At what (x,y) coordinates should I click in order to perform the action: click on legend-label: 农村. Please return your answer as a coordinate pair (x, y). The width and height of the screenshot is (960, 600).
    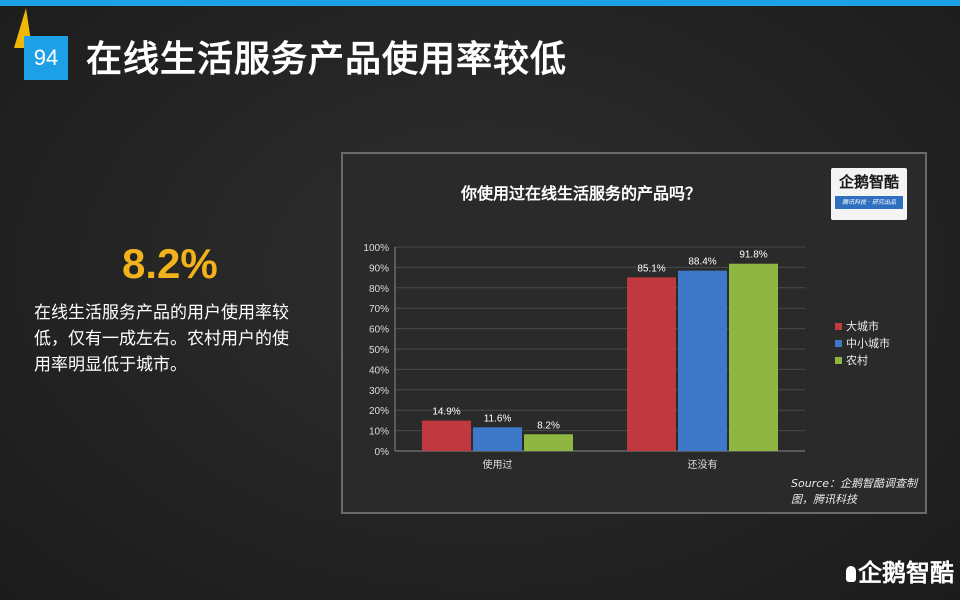
    Looking at the image, I should click on (857, 360).